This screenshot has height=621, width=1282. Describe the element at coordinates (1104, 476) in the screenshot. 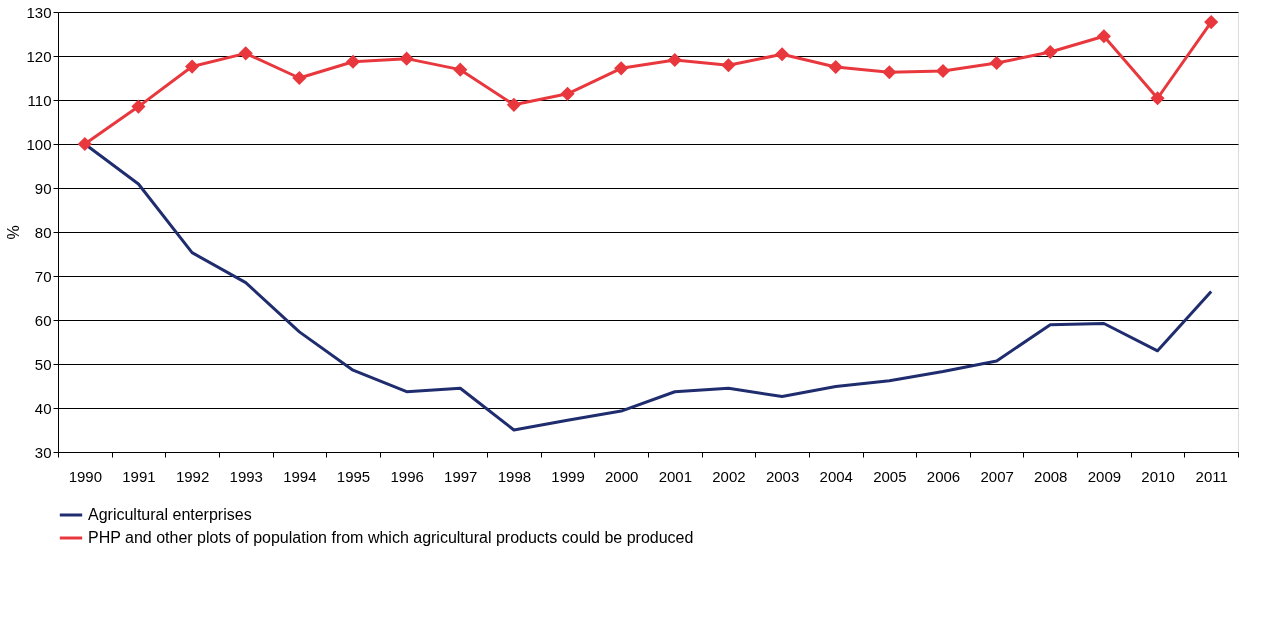

I see `x-tick-label: 2009` at that location.